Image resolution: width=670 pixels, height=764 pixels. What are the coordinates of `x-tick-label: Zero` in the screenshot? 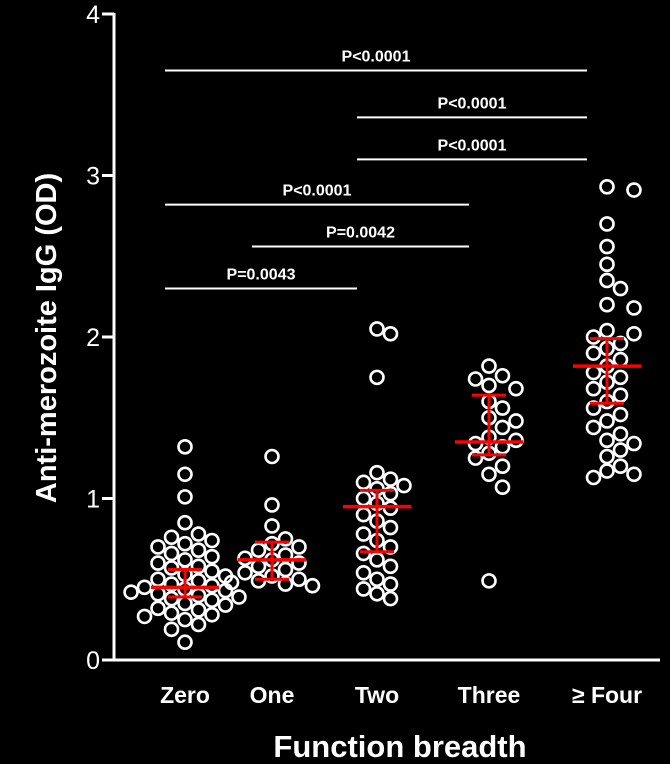 It's located at (185, 695).